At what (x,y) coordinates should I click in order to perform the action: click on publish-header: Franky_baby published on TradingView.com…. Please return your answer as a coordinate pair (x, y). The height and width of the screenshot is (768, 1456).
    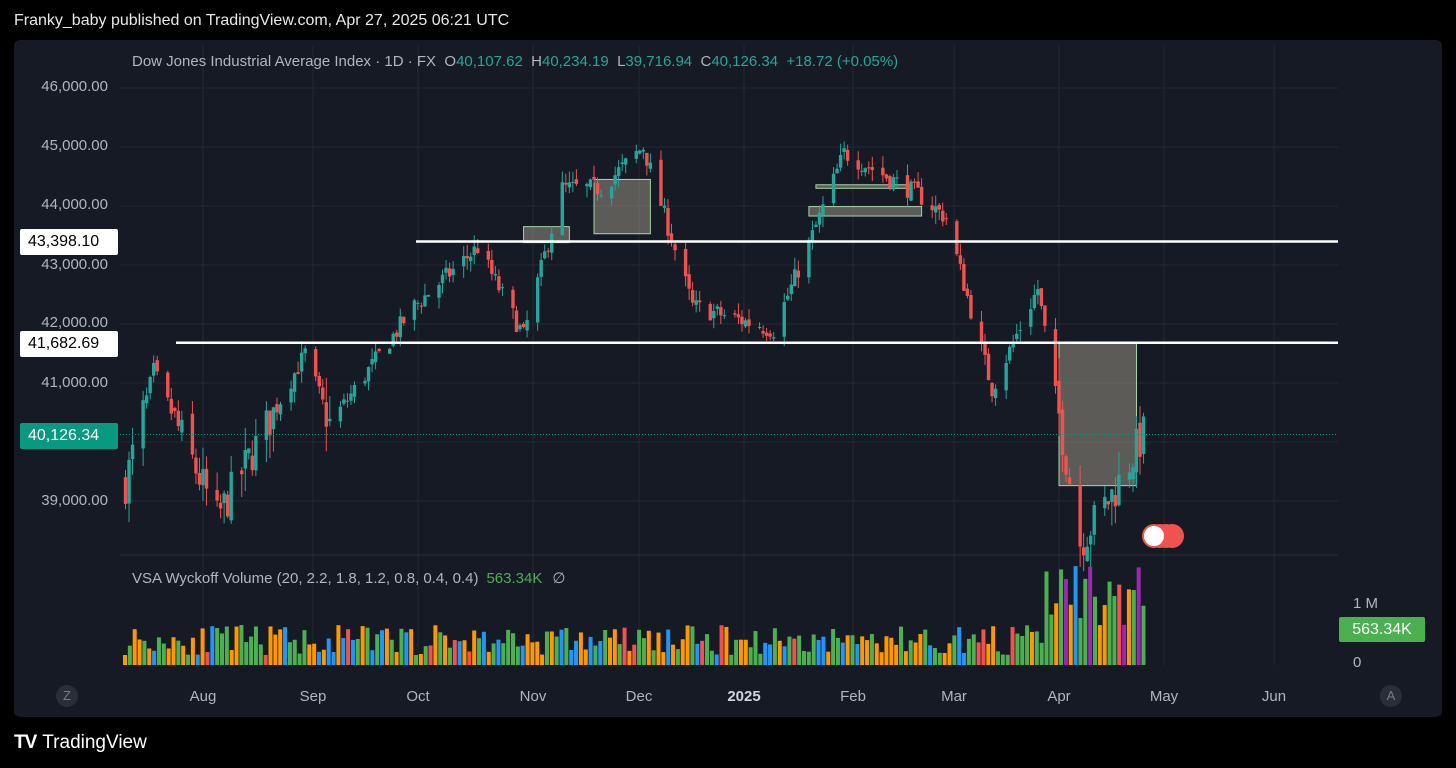
    Looking at the image, I should click on (728, 20).